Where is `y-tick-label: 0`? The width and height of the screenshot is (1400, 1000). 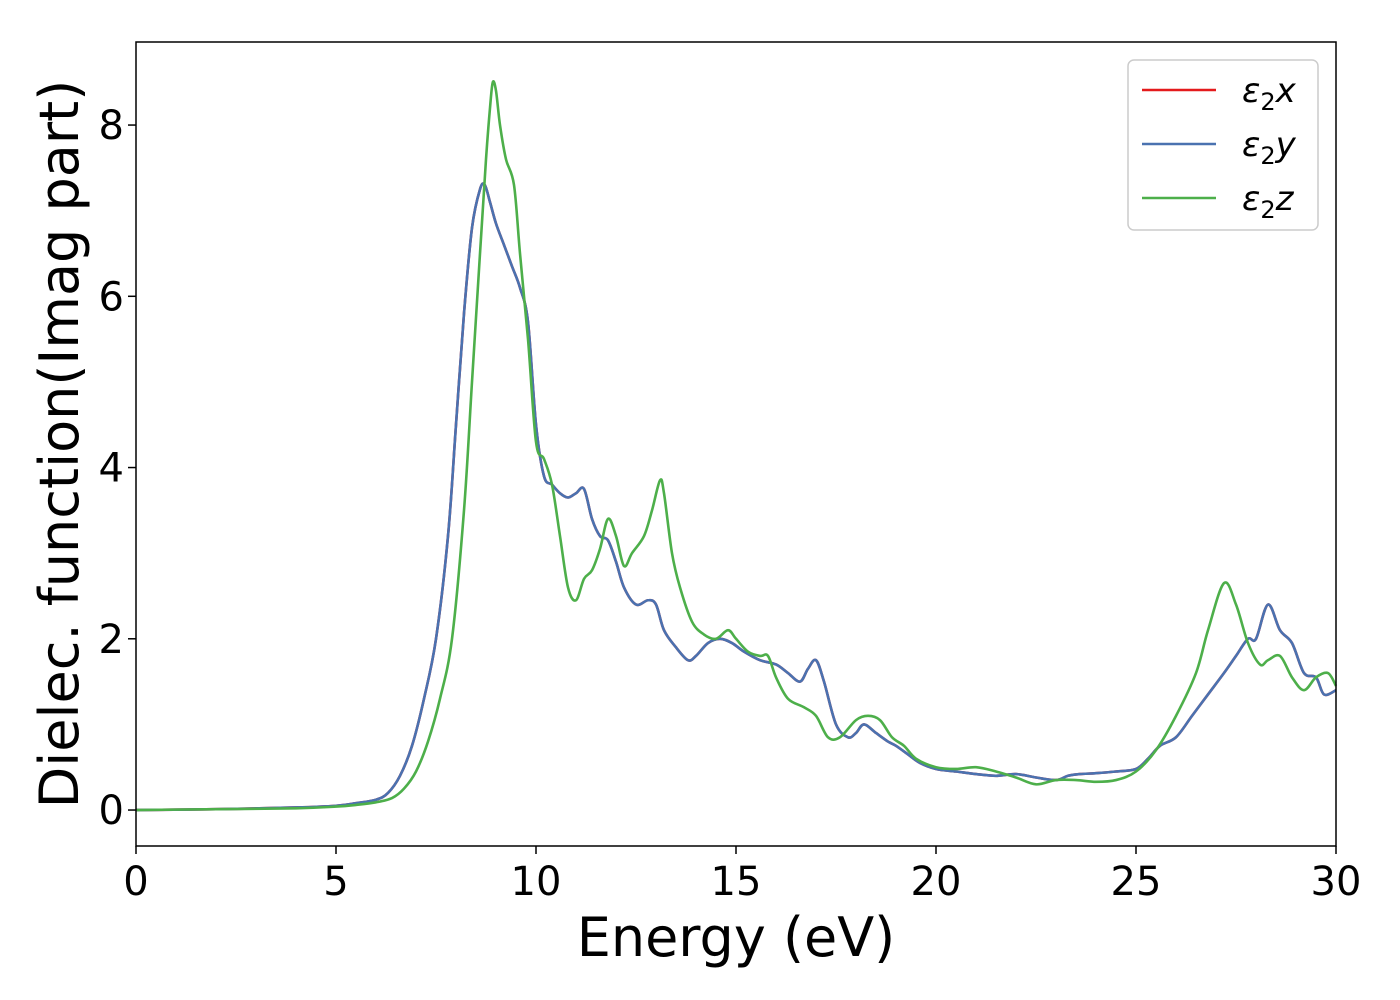 y-tick-label: 0 is located at coordinates (111, 811).